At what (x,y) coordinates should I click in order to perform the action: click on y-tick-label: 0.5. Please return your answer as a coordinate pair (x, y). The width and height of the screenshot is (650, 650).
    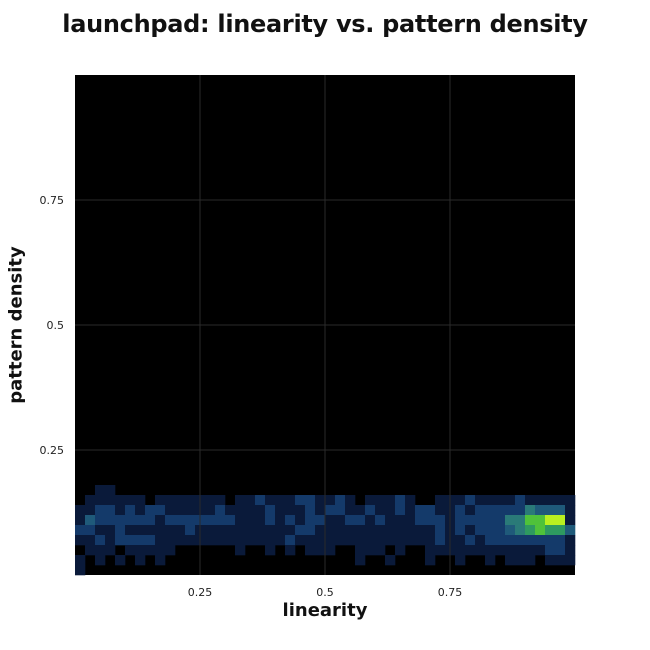
    Looking at the image, I should click on (56, 325).